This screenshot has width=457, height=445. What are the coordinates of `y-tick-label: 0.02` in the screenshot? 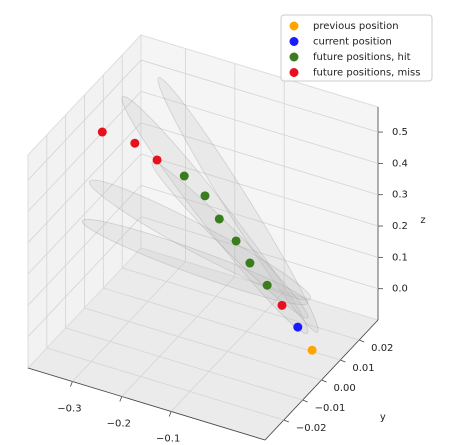 It's located at (382, 348).